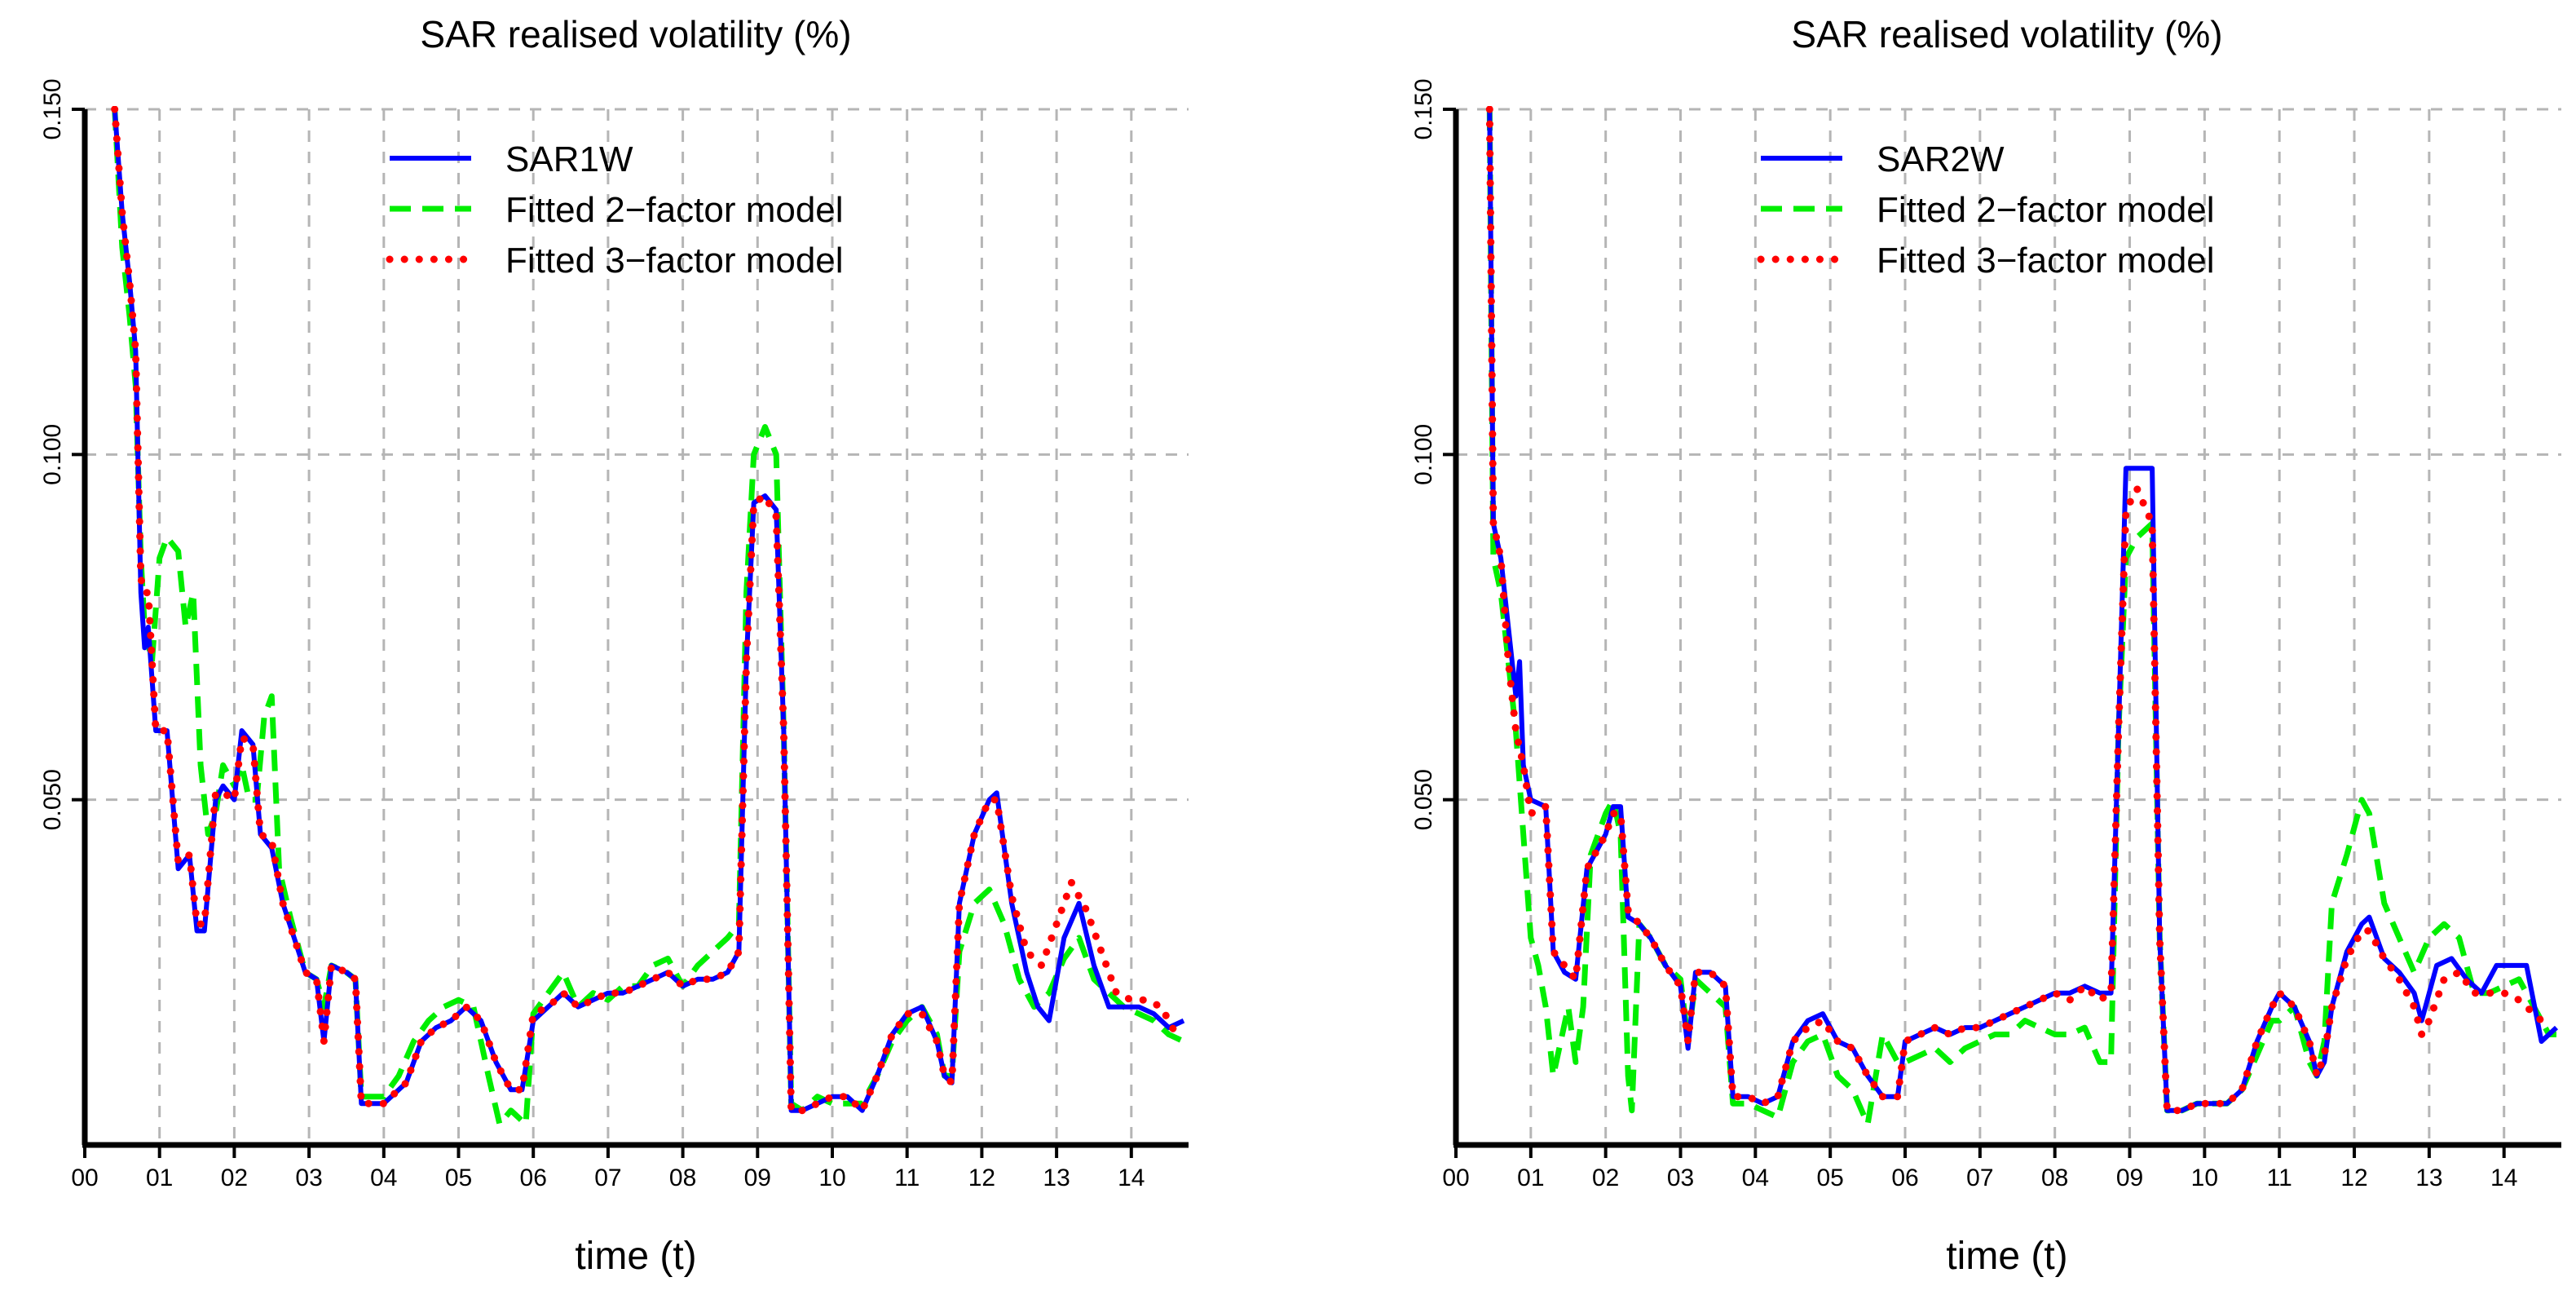  What do you see at coordinates (569, 159) in the screenshot?
I see `legend-label: SAR1W` at bounding box center [569, 159].